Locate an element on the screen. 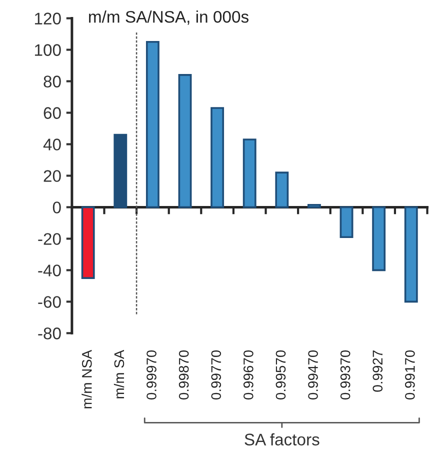 This screenshot has height=457, width=436. y-tick-label: 20 is located at coordinates (52, 176).